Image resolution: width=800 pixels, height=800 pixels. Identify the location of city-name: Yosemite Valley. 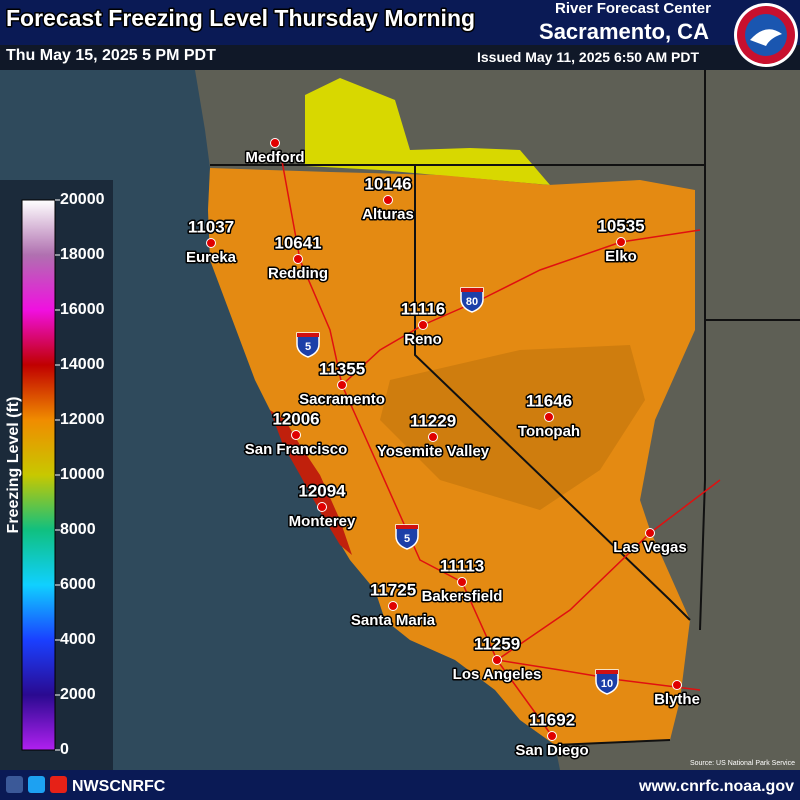
(433, 451).